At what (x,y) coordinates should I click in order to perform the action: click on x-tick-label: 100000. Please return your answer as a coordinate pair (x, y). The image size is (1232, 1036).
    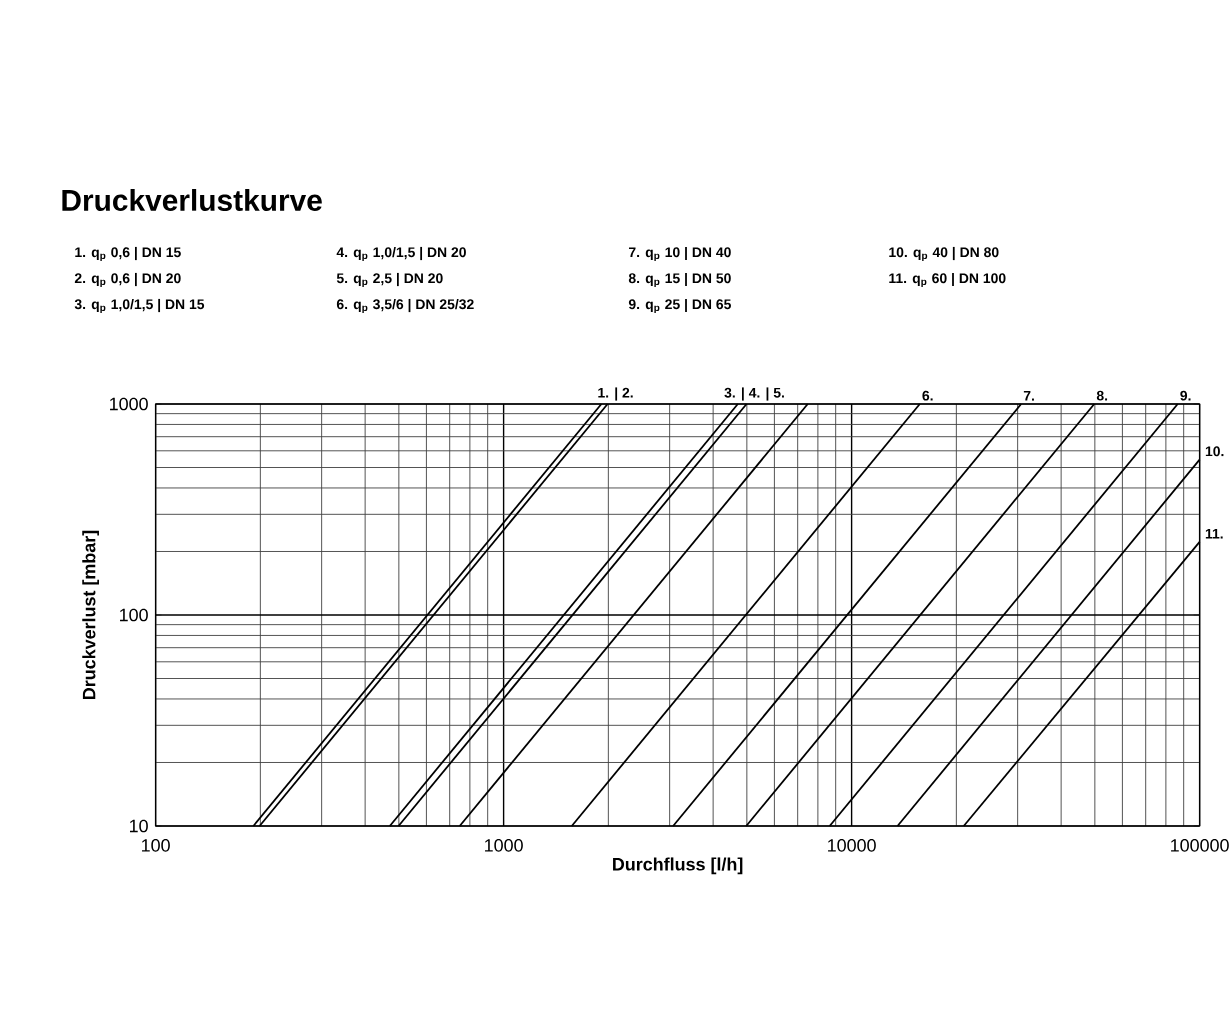
    Looking at the image, I should click on (1200, 845).